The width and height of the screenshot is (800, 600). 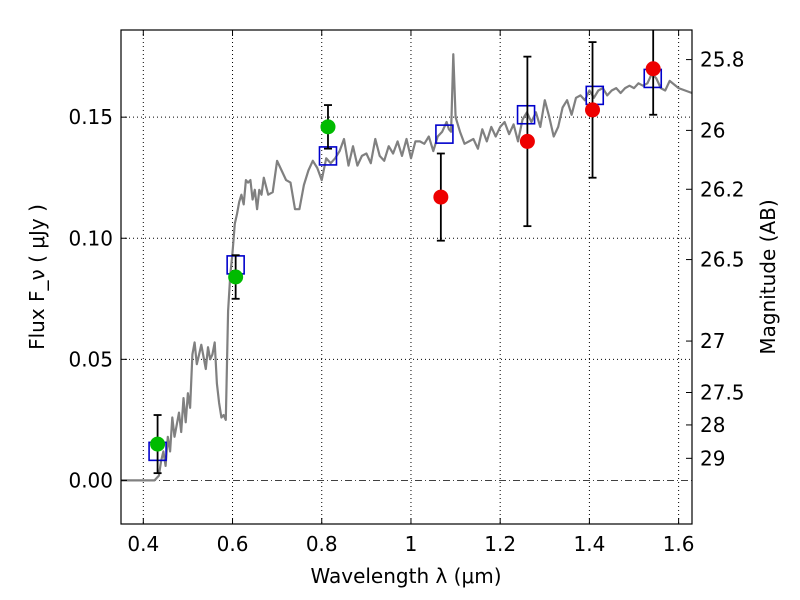 I want to click on right-tick-label: 26.5, so click(x=722, y=260).